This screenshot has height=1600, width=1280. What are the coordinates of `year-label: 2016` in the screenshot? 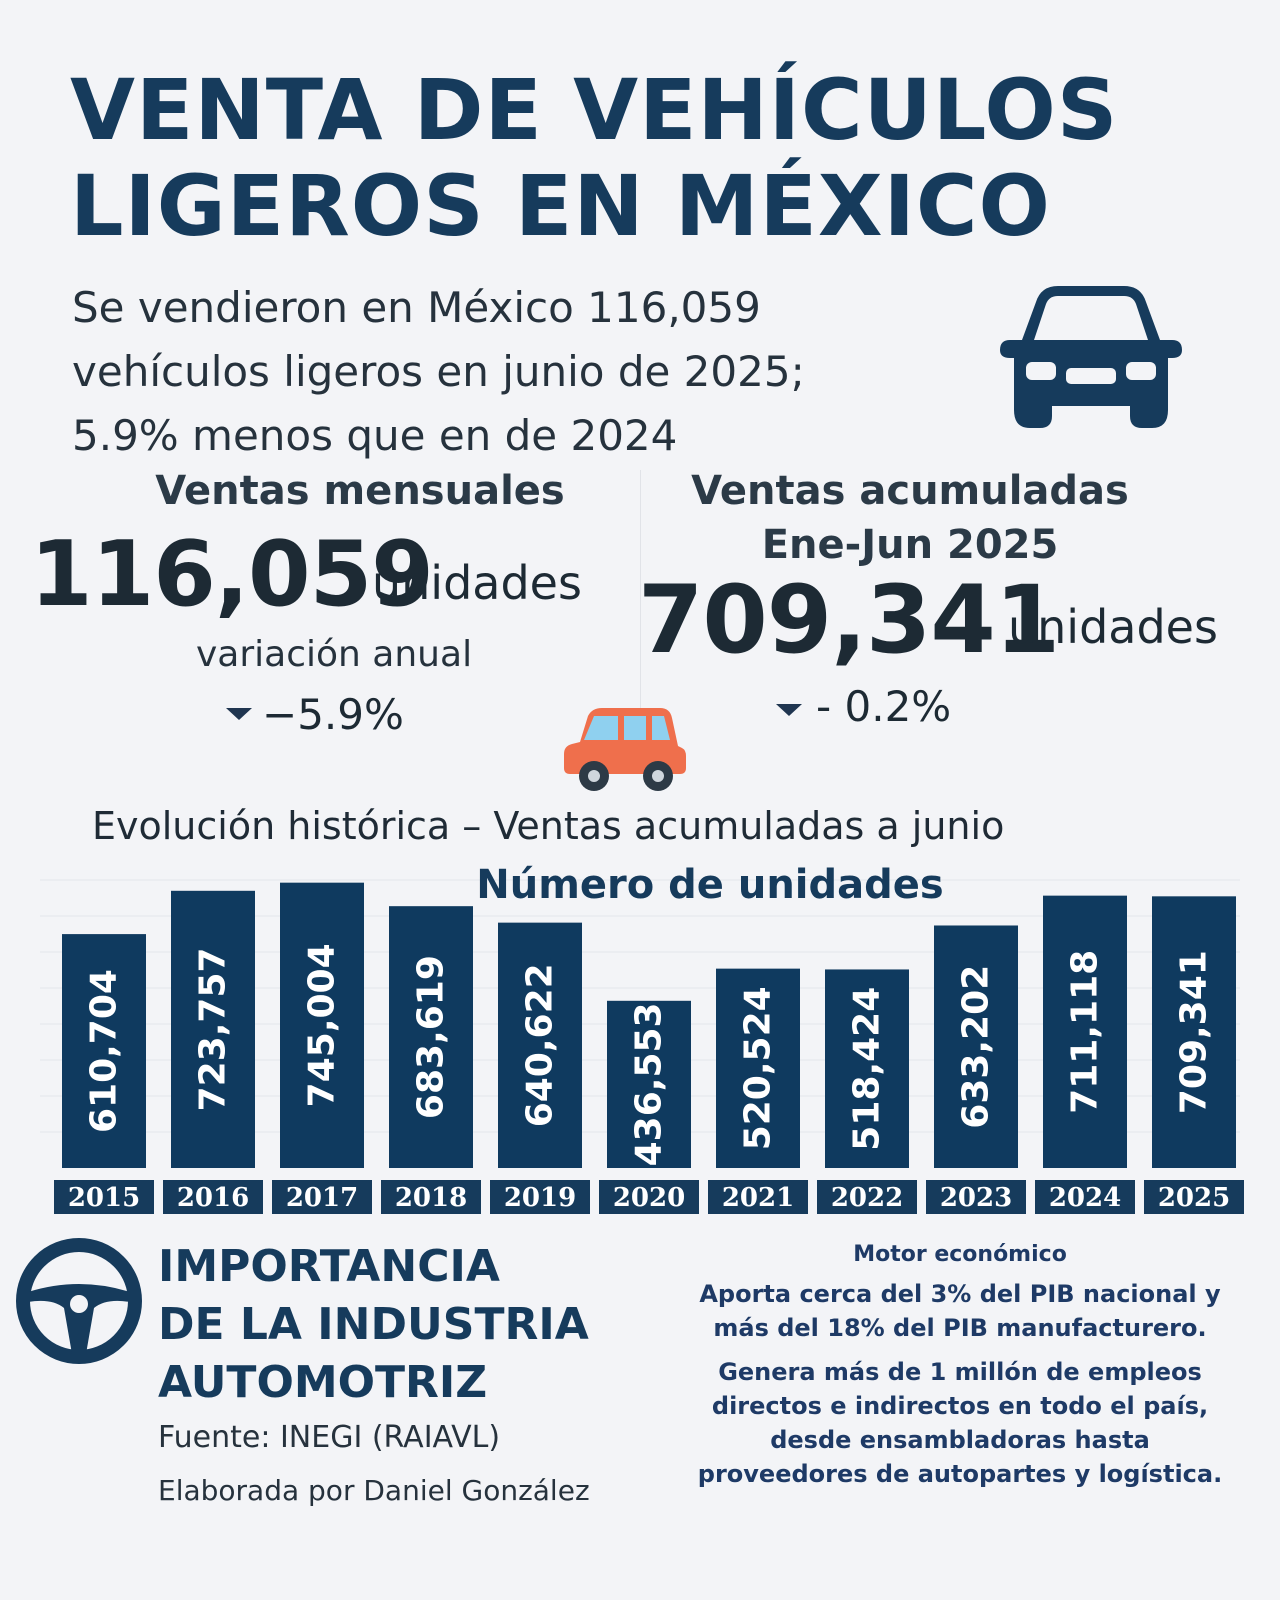 It's located at (213, 1198).